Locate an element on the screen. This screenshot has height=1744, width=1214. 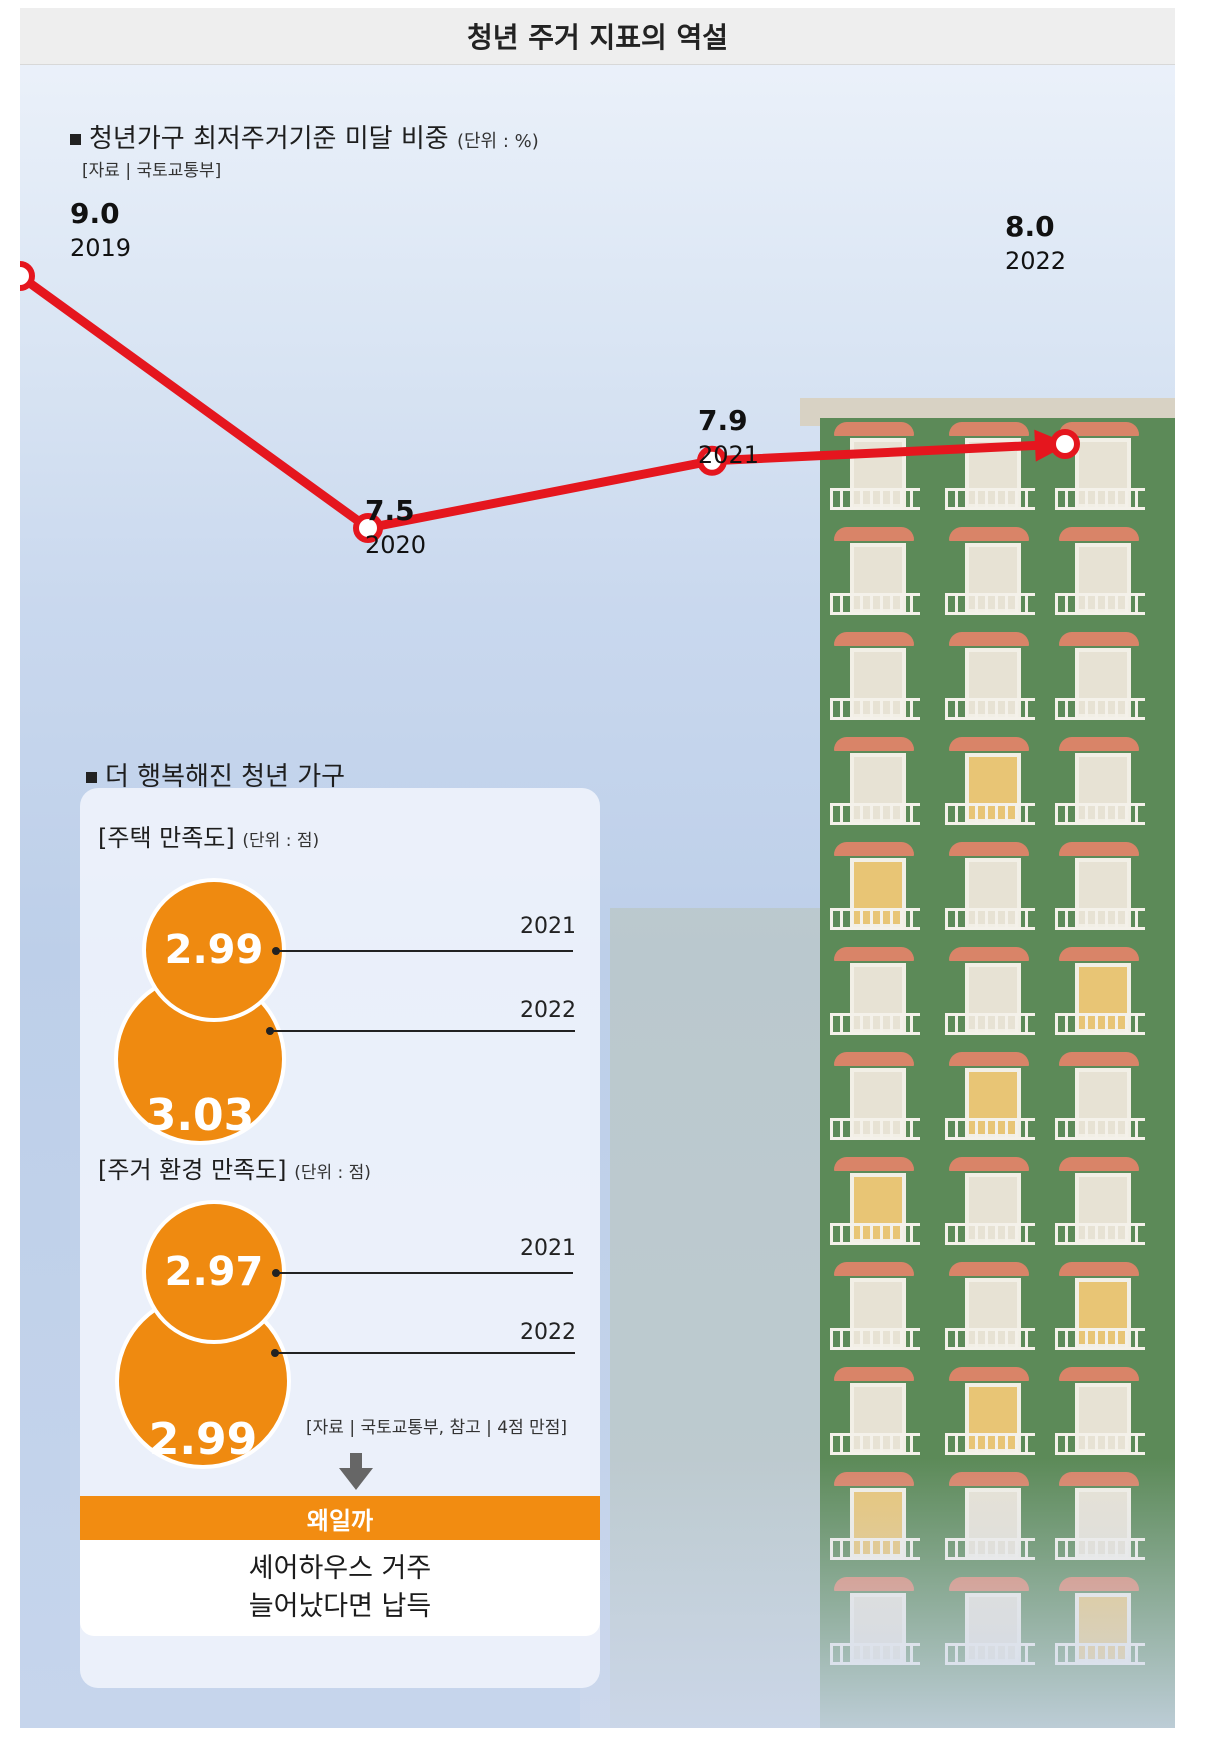
section2-source: [자료 | 국토교통부, 참고 | 4점 만점] is located at coordinates (437, 1428).